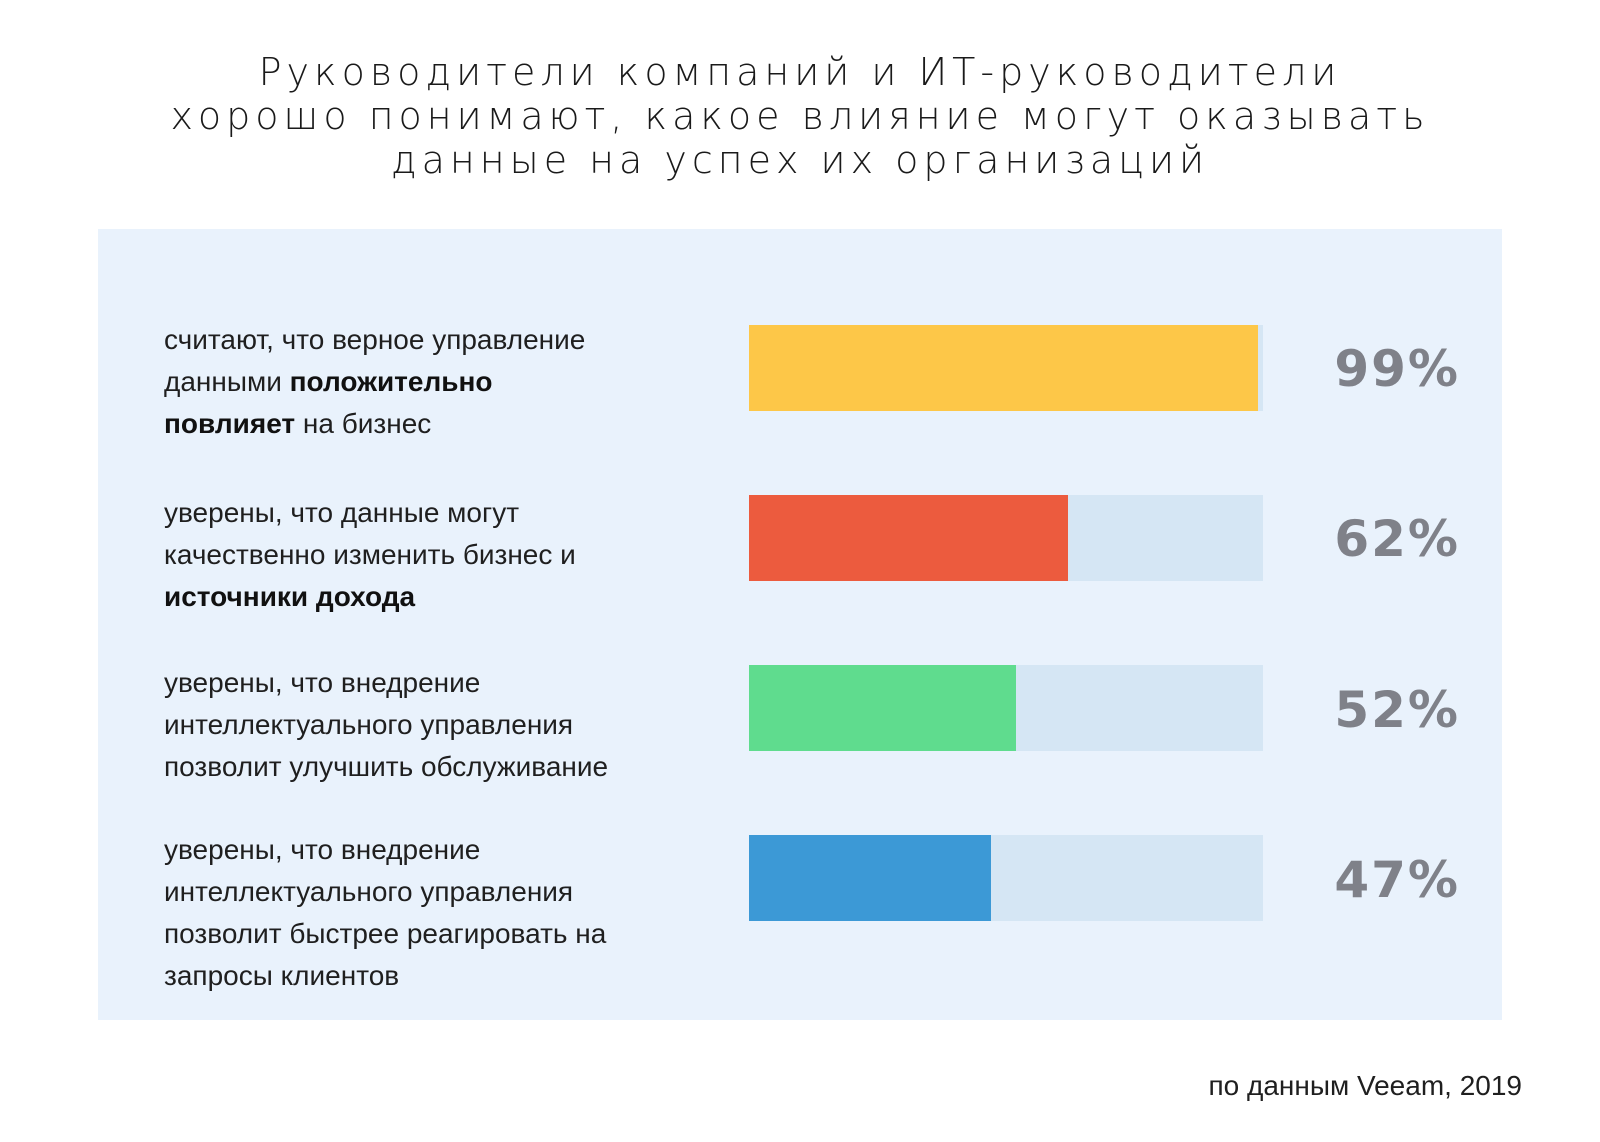 Image resolution: width=1600 pixels, height=1142 pixels. I want to click on value-label-2: 62%, so click(1397, 539).